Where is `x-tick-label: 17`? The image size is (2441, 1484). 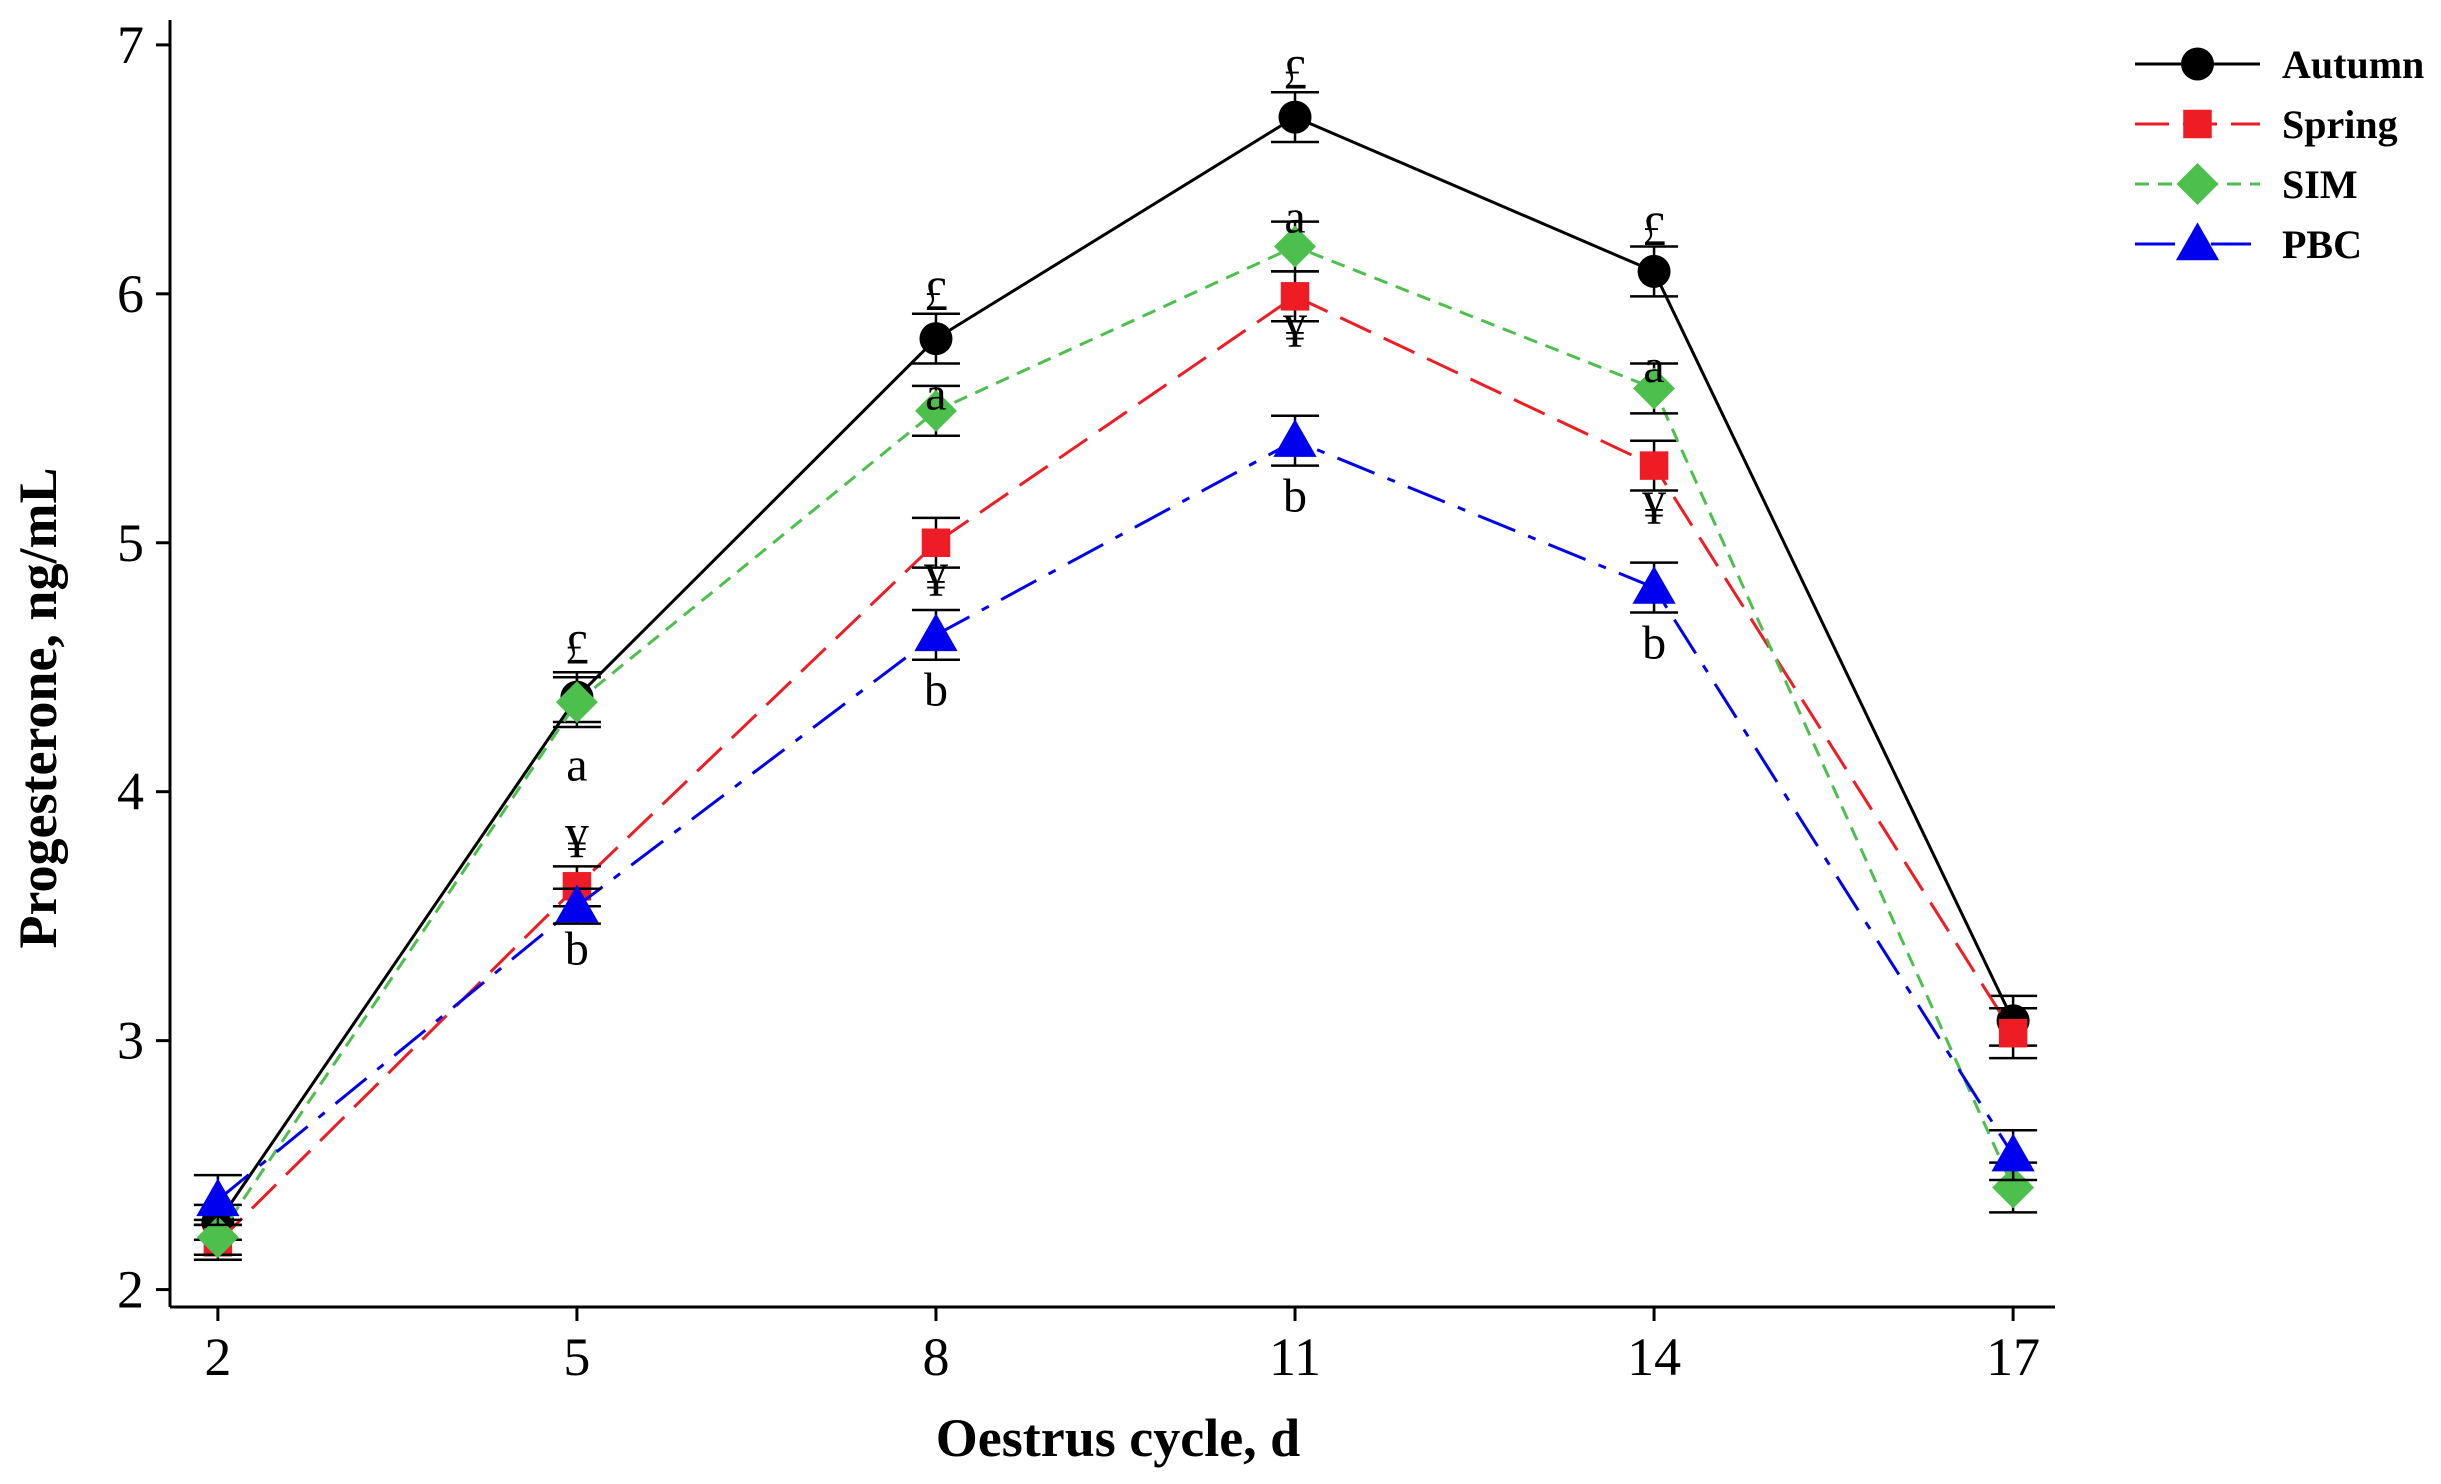
x-tick-label: 17 is located at coordinates (2013, 1357).